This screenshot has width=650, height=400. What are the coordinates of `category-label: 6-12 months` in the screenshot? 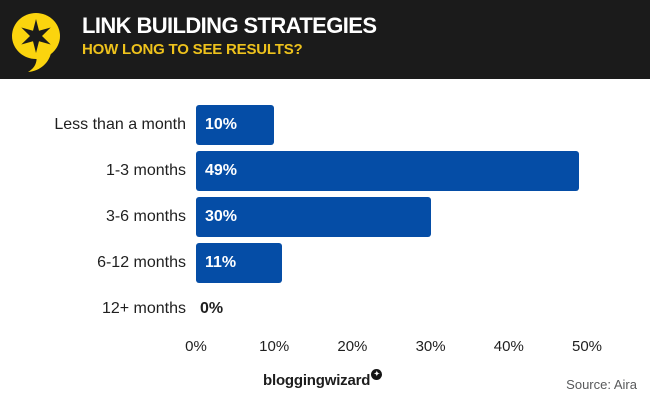 It's located at (141, 262).